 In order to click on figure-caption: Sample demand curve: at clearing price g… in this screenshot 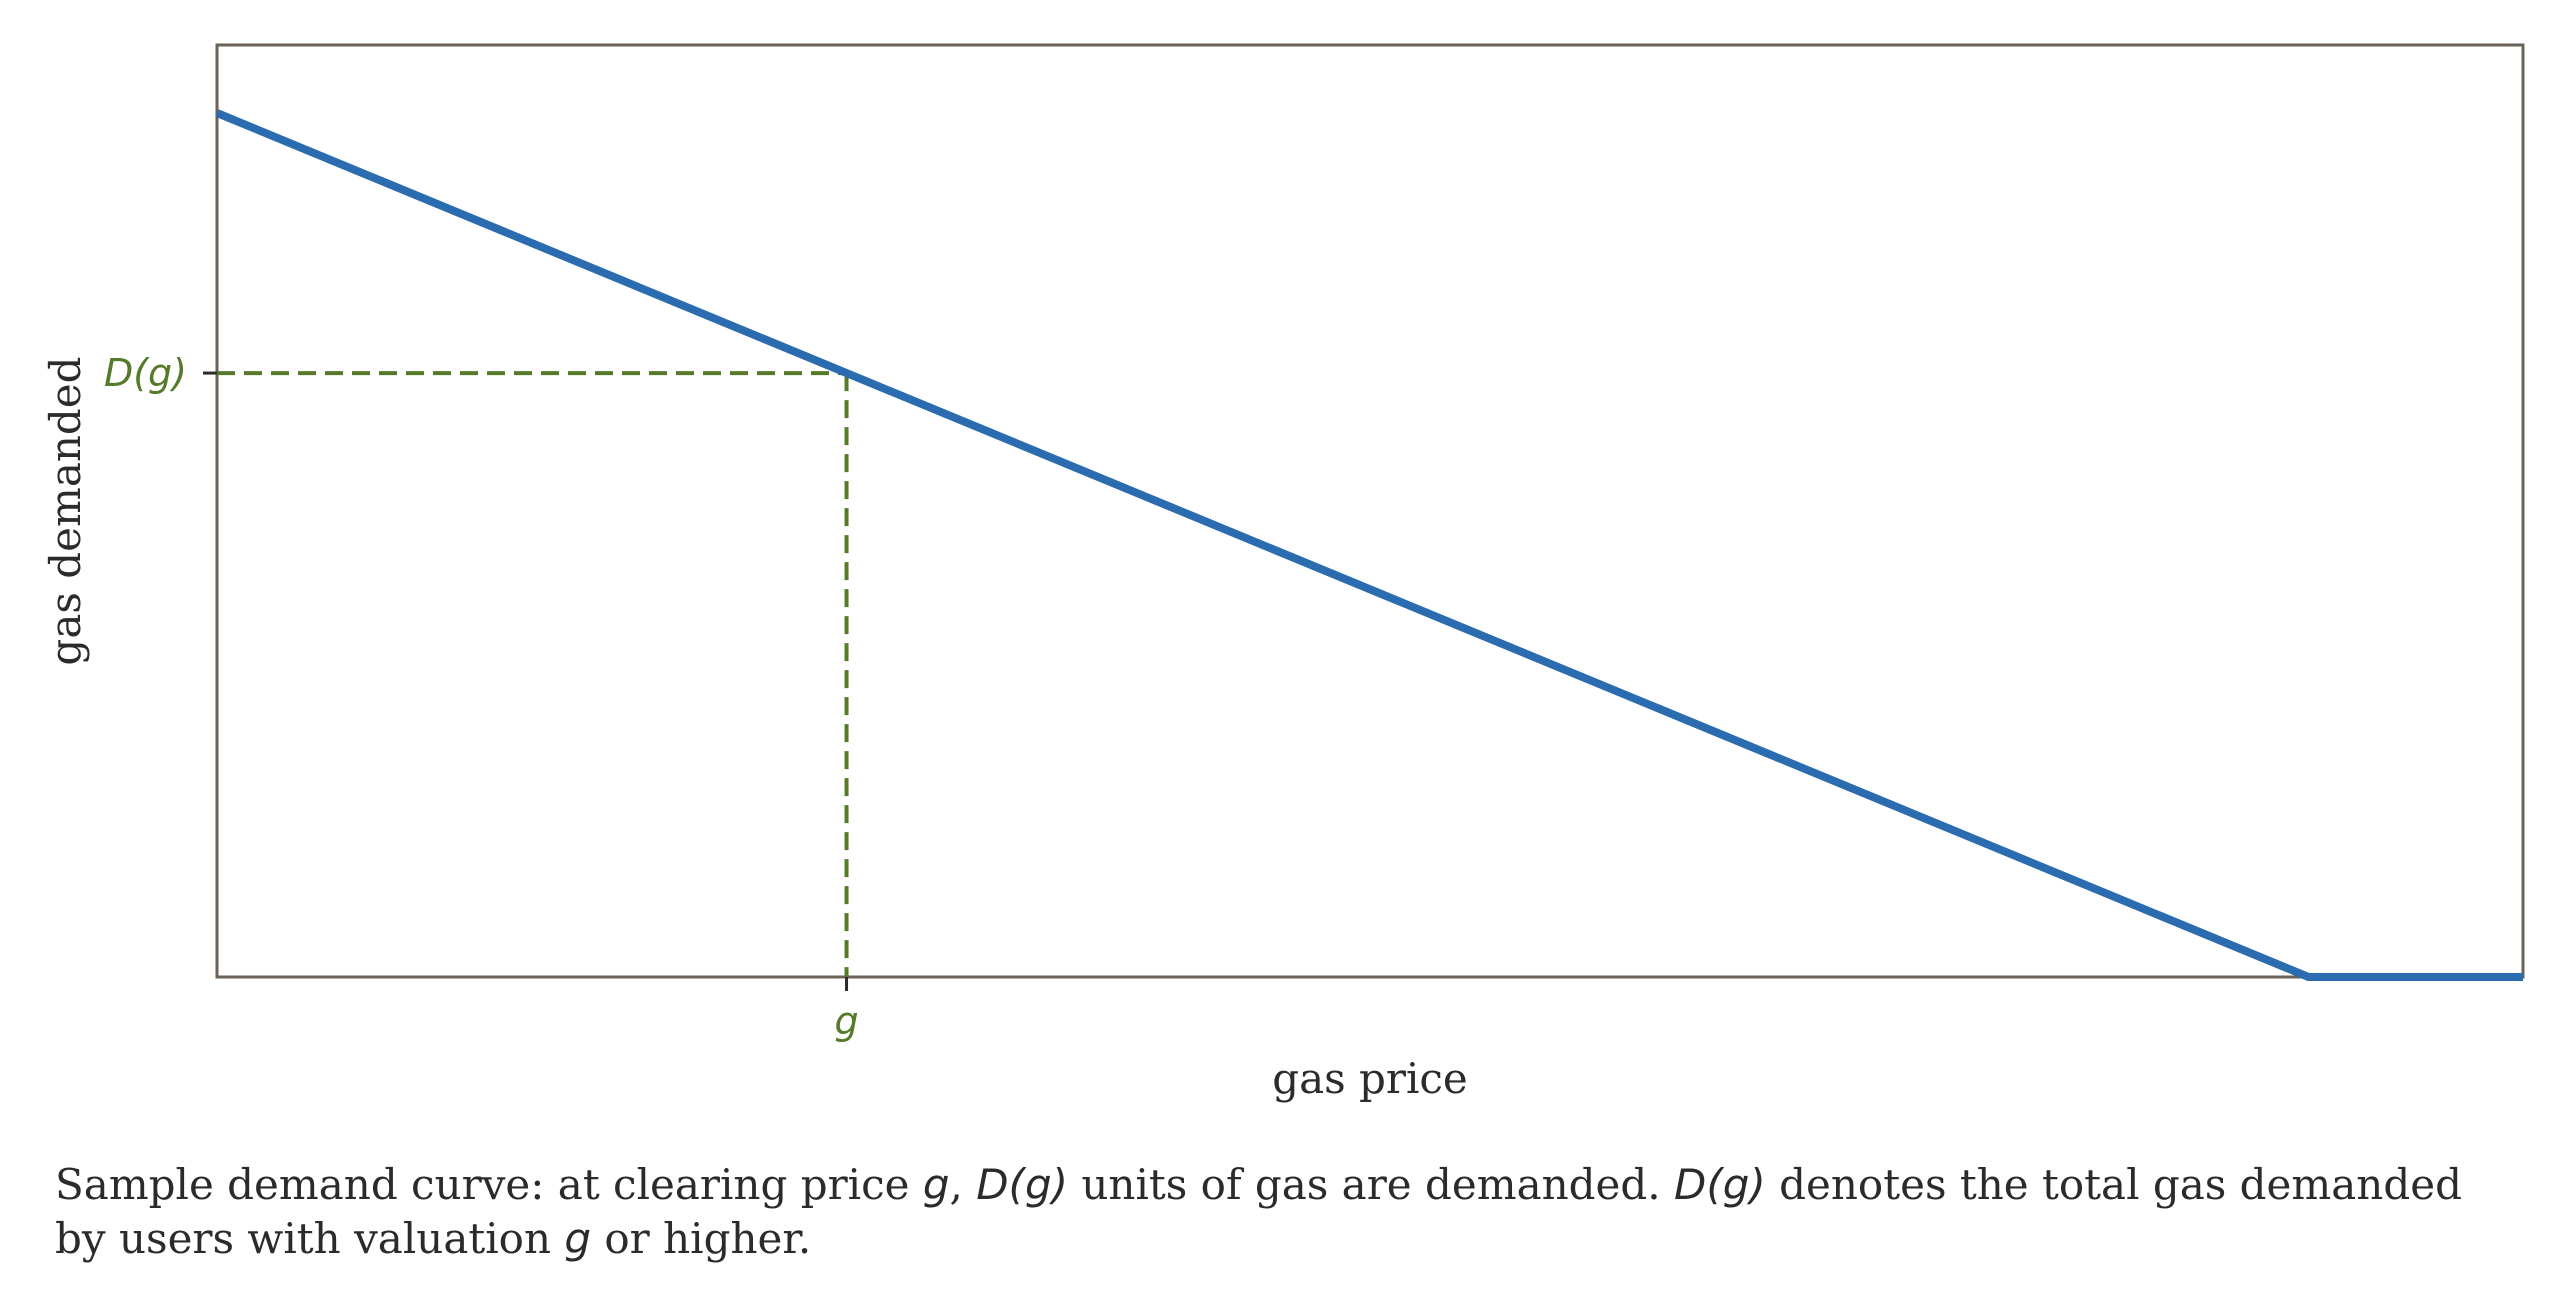, I will do `click(1290, 1212)`.